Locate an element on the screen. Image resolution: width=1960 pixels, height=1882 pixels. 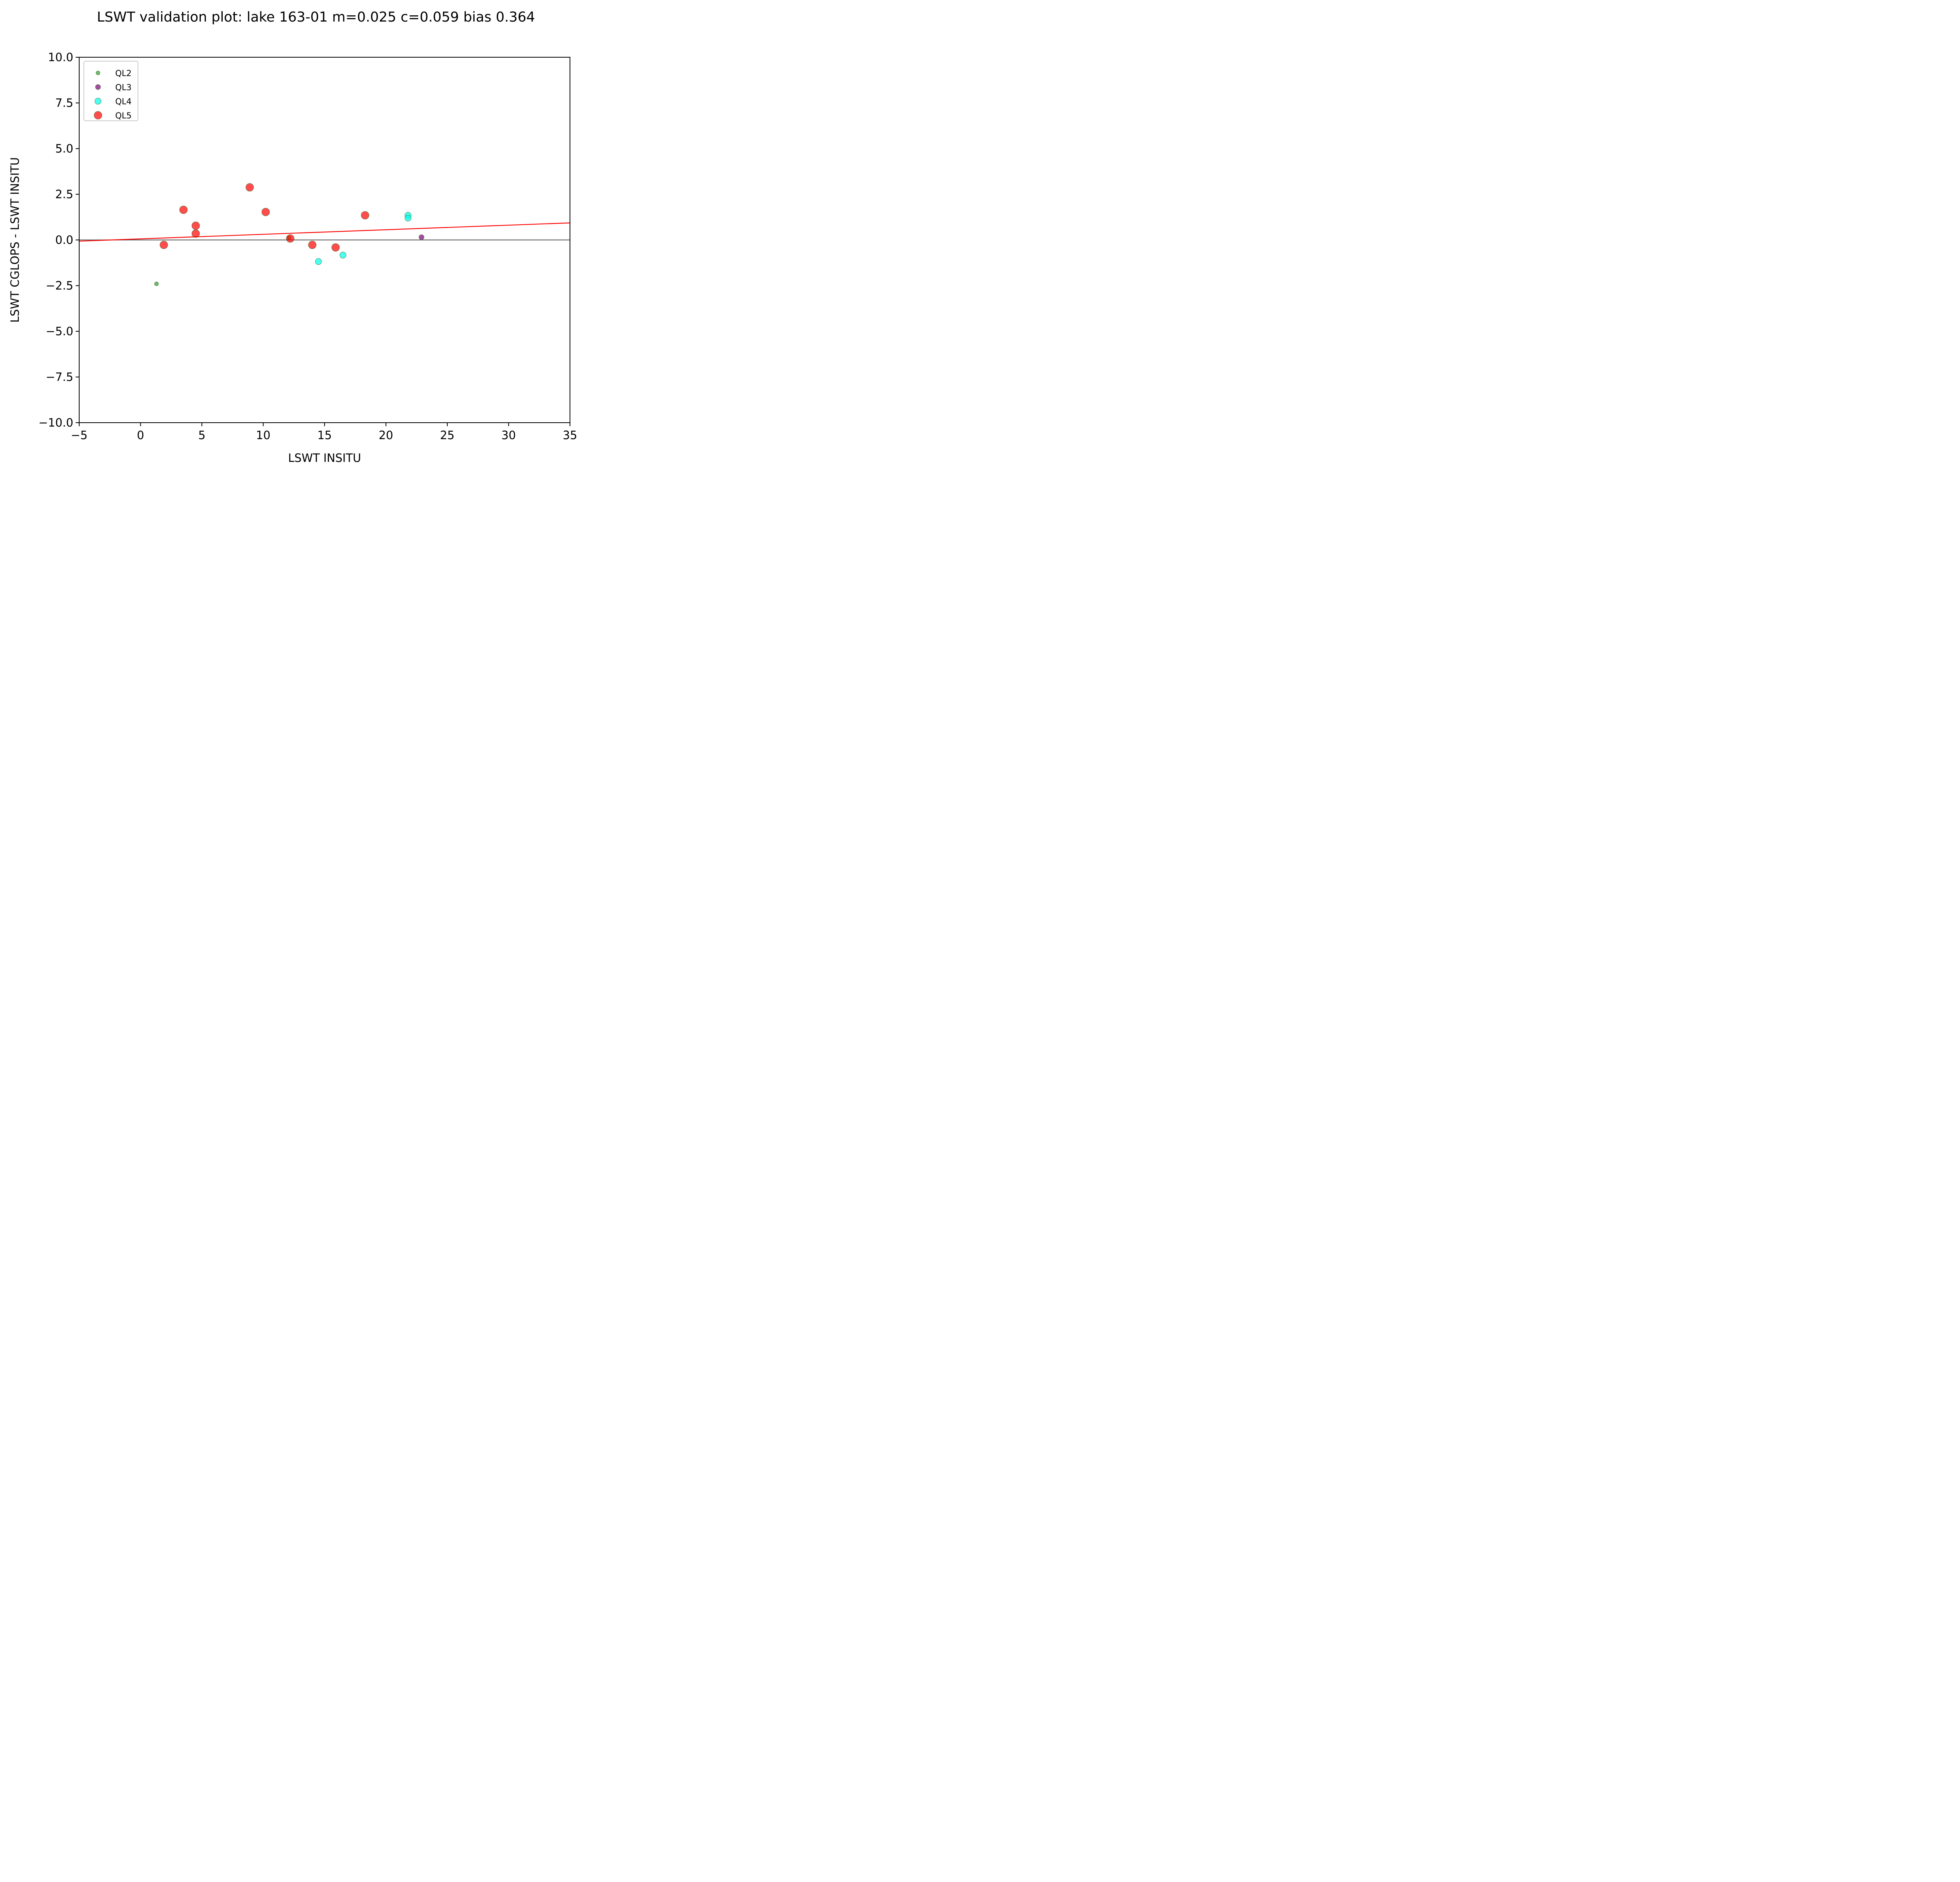
legend: QL2 QL3 QL4 QL5 is located at coordinates (110, 91).